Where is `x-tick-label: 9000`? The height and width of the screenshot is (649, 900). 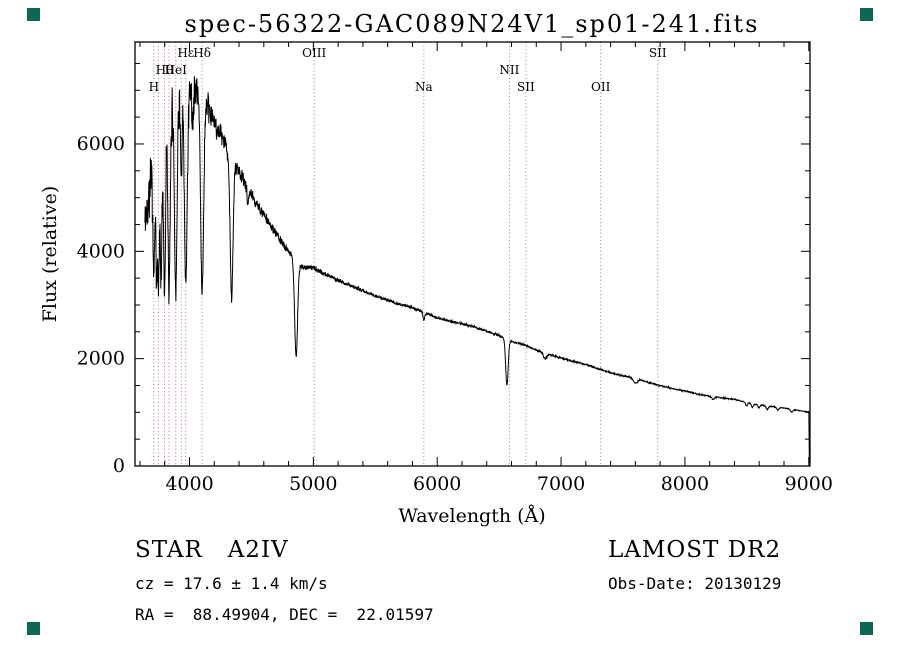
x-tick-label: 9000 is located at coordinates (809, 484).